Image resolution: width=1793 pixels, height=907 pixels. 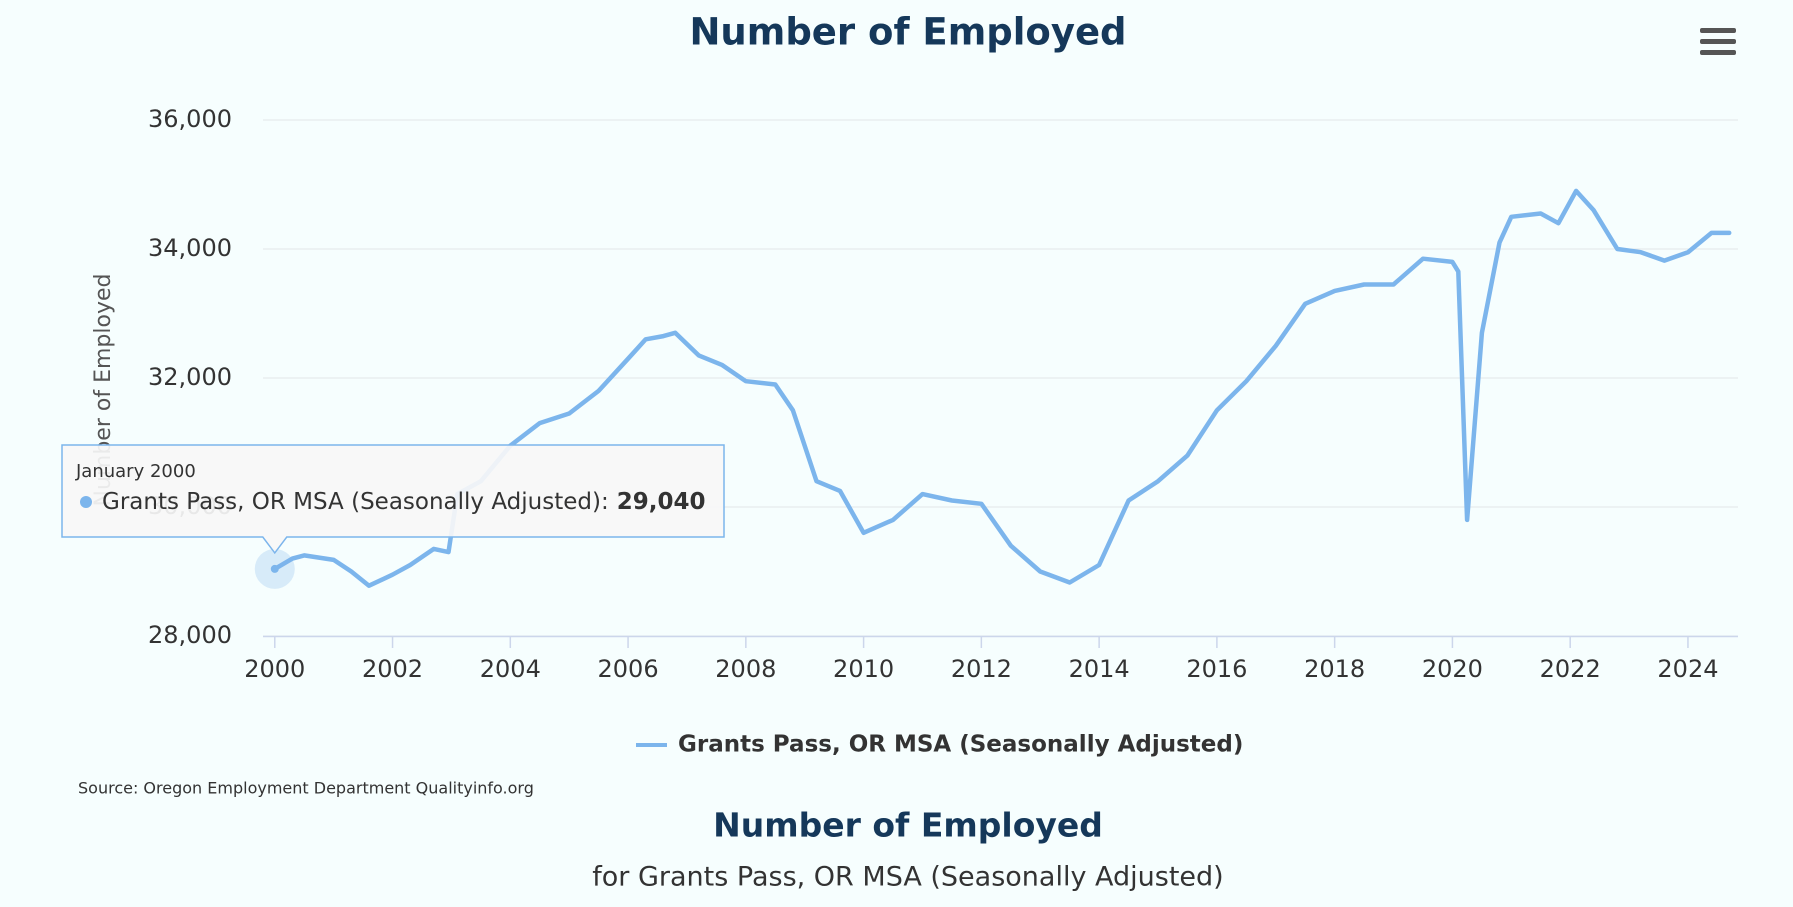 I want to click on x-tick-label: 2010, so click(x=863, y=669).